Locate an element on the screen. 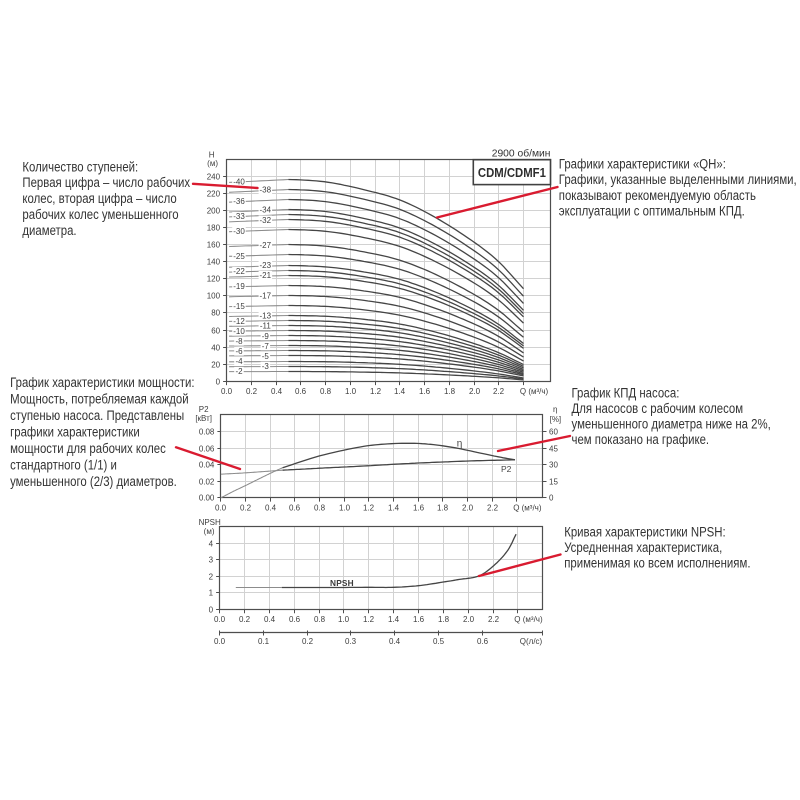 The width and height of the screenshot is (800, 800). svg-text: 15 is located at coordinates (553, 481).